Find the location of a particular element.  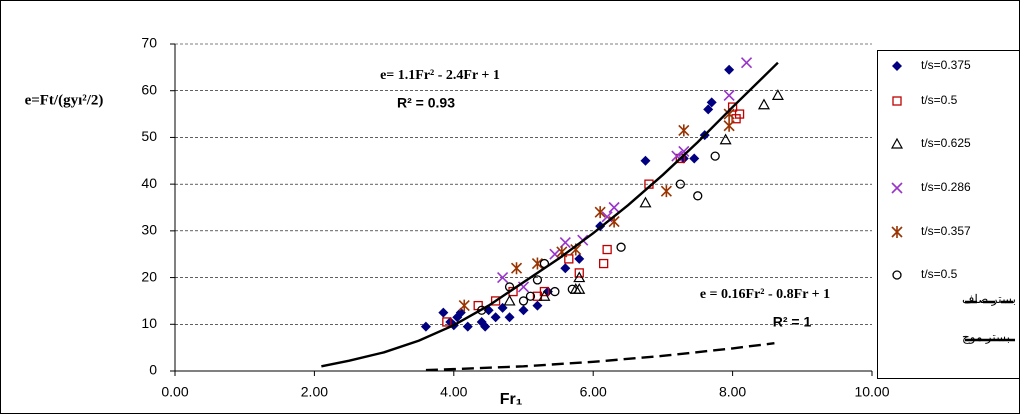

x-tick-label: 4.00 is located at coordinates (453, 392).